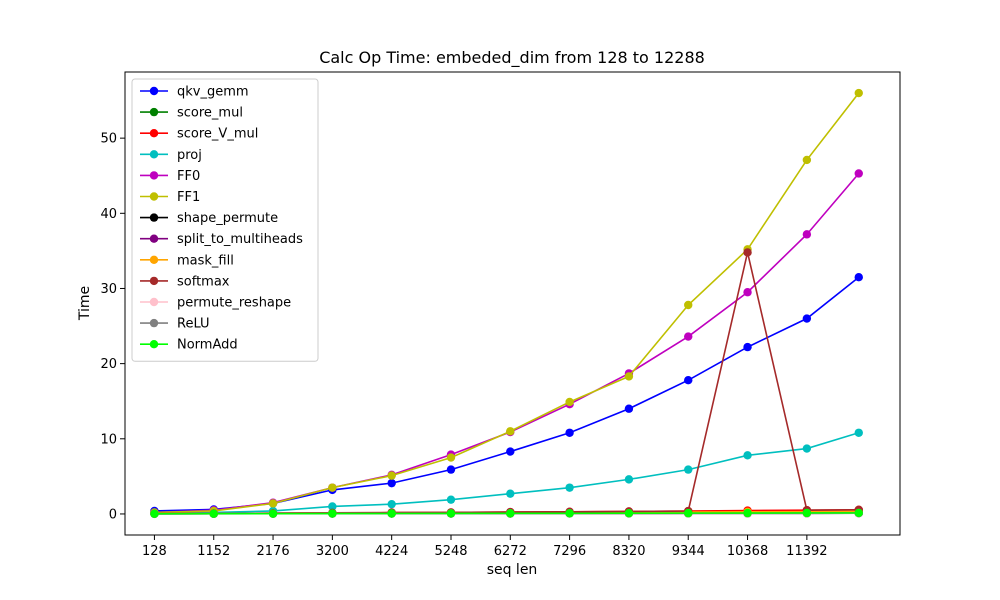  What do you see at coordinates (213, 92) in the screenshot?
I see `legend-label: qkv_gemm` at bounding box center [213, 92].